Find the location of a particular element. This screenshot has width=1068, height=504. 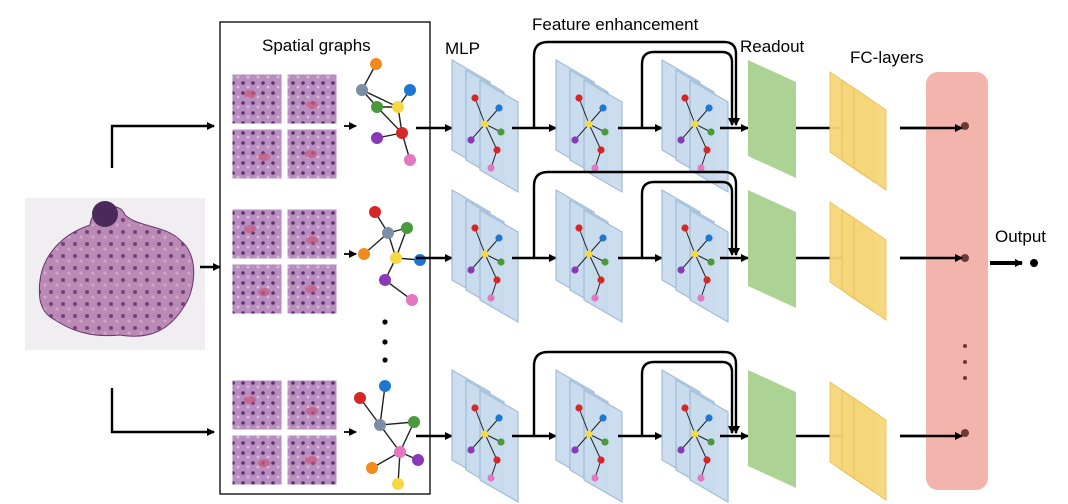

output-dot is located at coordinates (1034, 263).